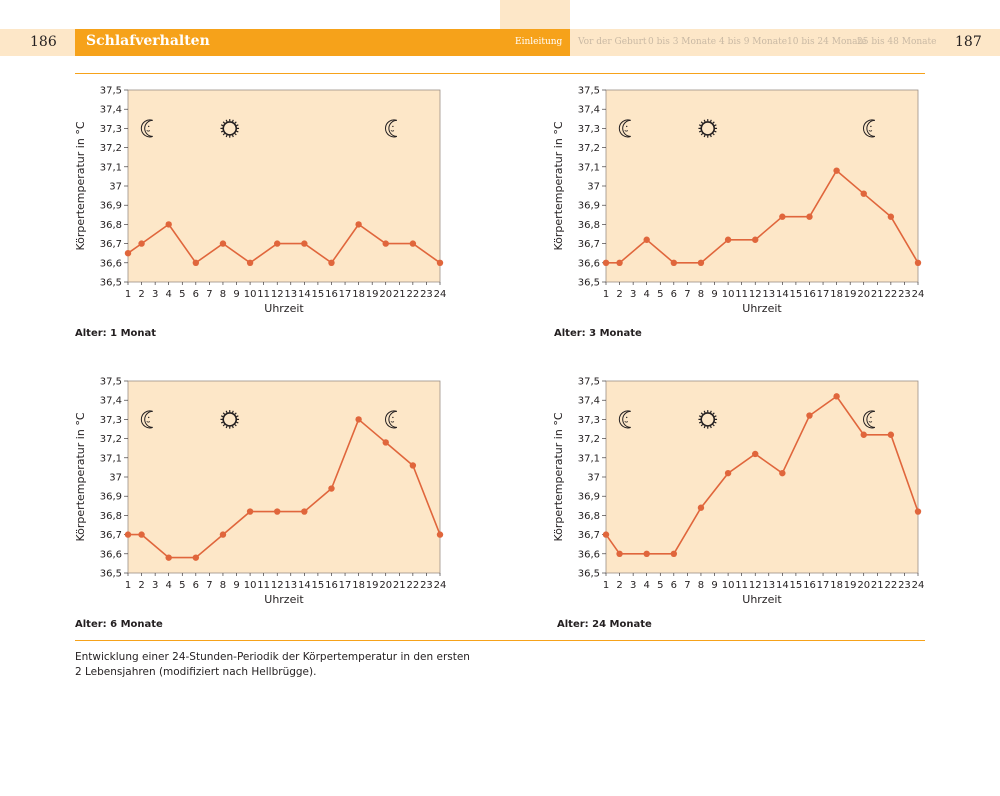  I want to click on x-tick-label: 15, so click(796, 294).